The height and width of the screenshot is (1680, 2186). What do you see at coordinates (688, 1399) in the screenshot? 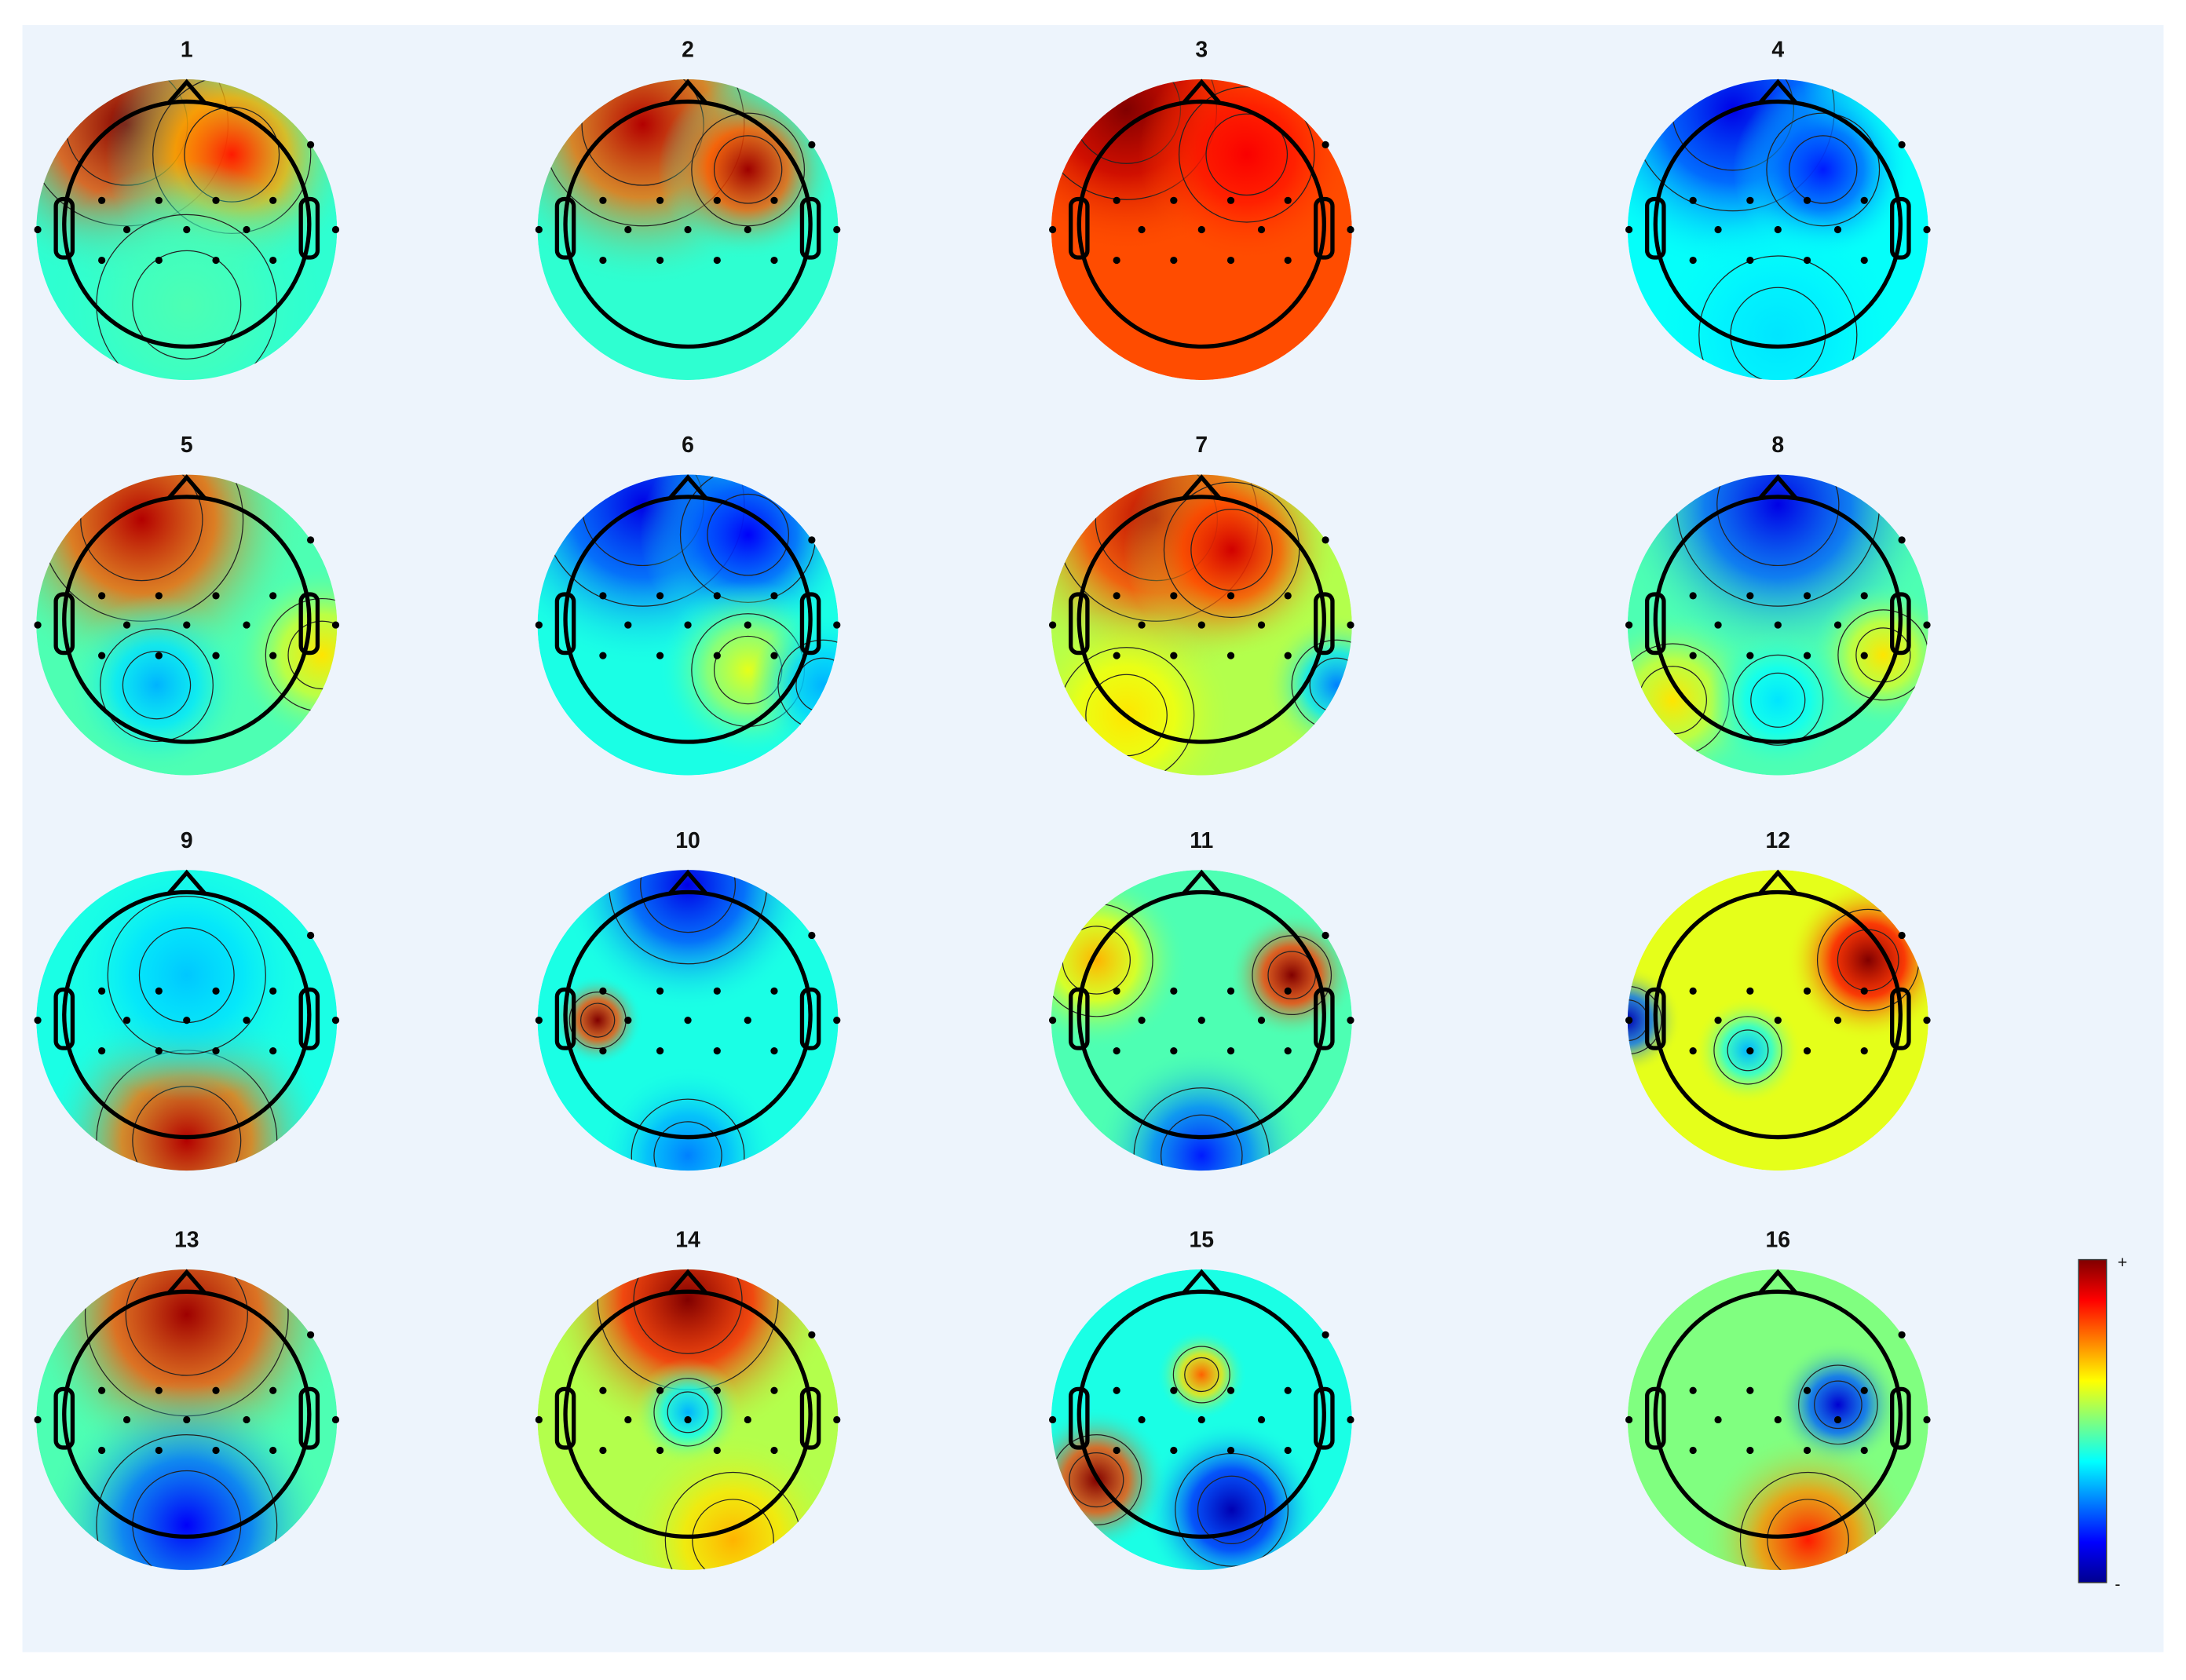
I see `scalp-map: 14` at bounding box center [688, 1399].